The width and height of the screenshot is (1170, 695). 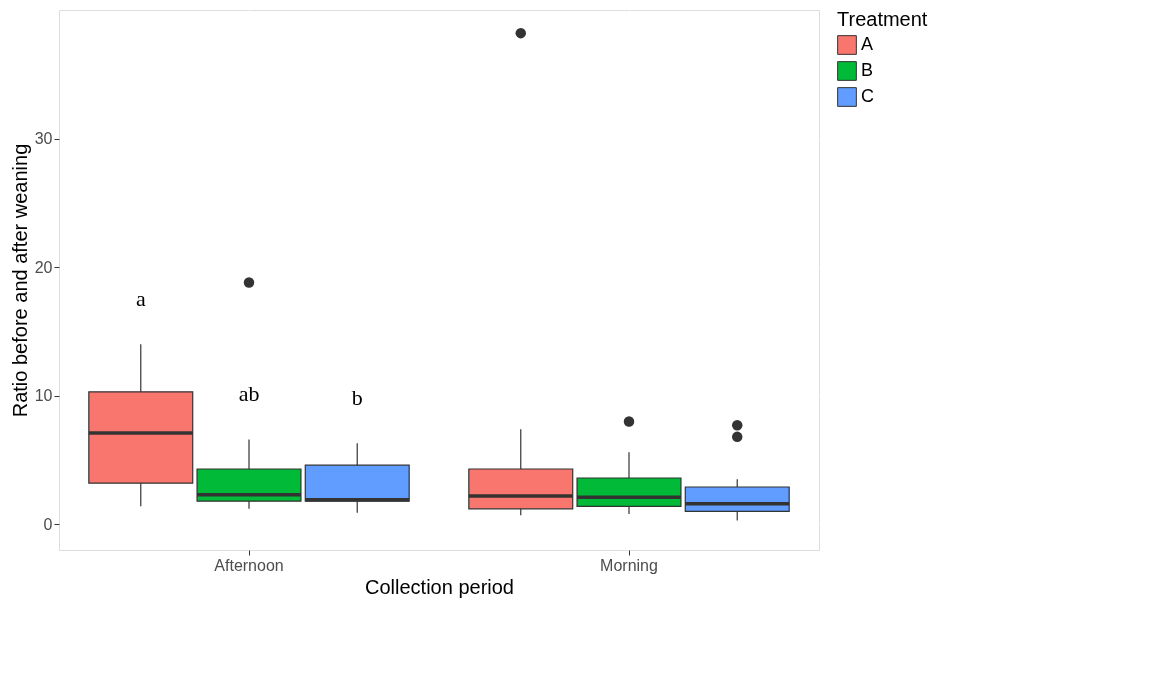 What do you see at coordinates (867, 70) in the screenshot?
I see `legend-label: B` at bounding box center [867, 70].